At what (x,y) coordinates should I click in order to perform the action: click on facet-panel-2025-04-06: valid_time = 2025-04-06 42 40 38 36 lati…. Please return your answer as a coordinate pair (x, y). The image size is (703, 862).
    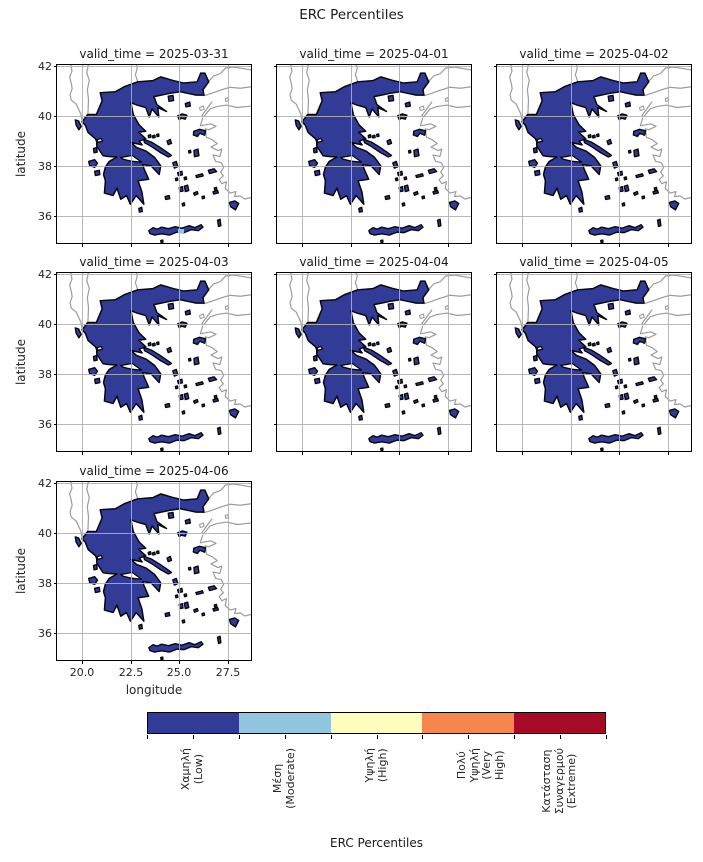
    Looking at the image, I should click on (133, 580).